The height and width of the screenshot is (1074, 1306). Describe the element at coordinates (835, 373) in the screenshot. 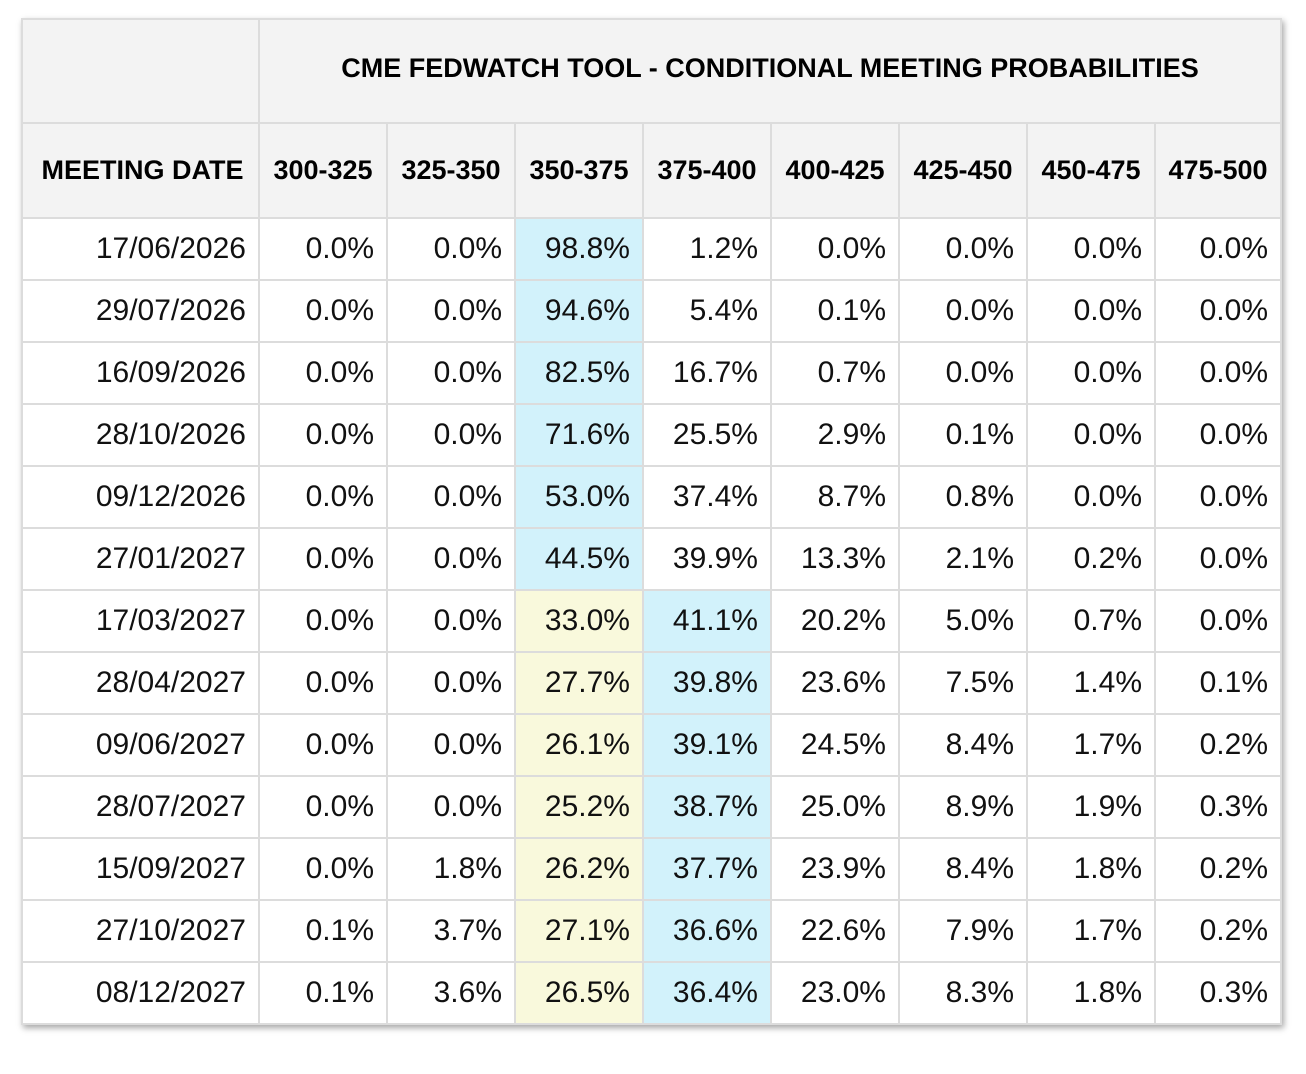

I see `probability-cell: 0.7%` at that location.